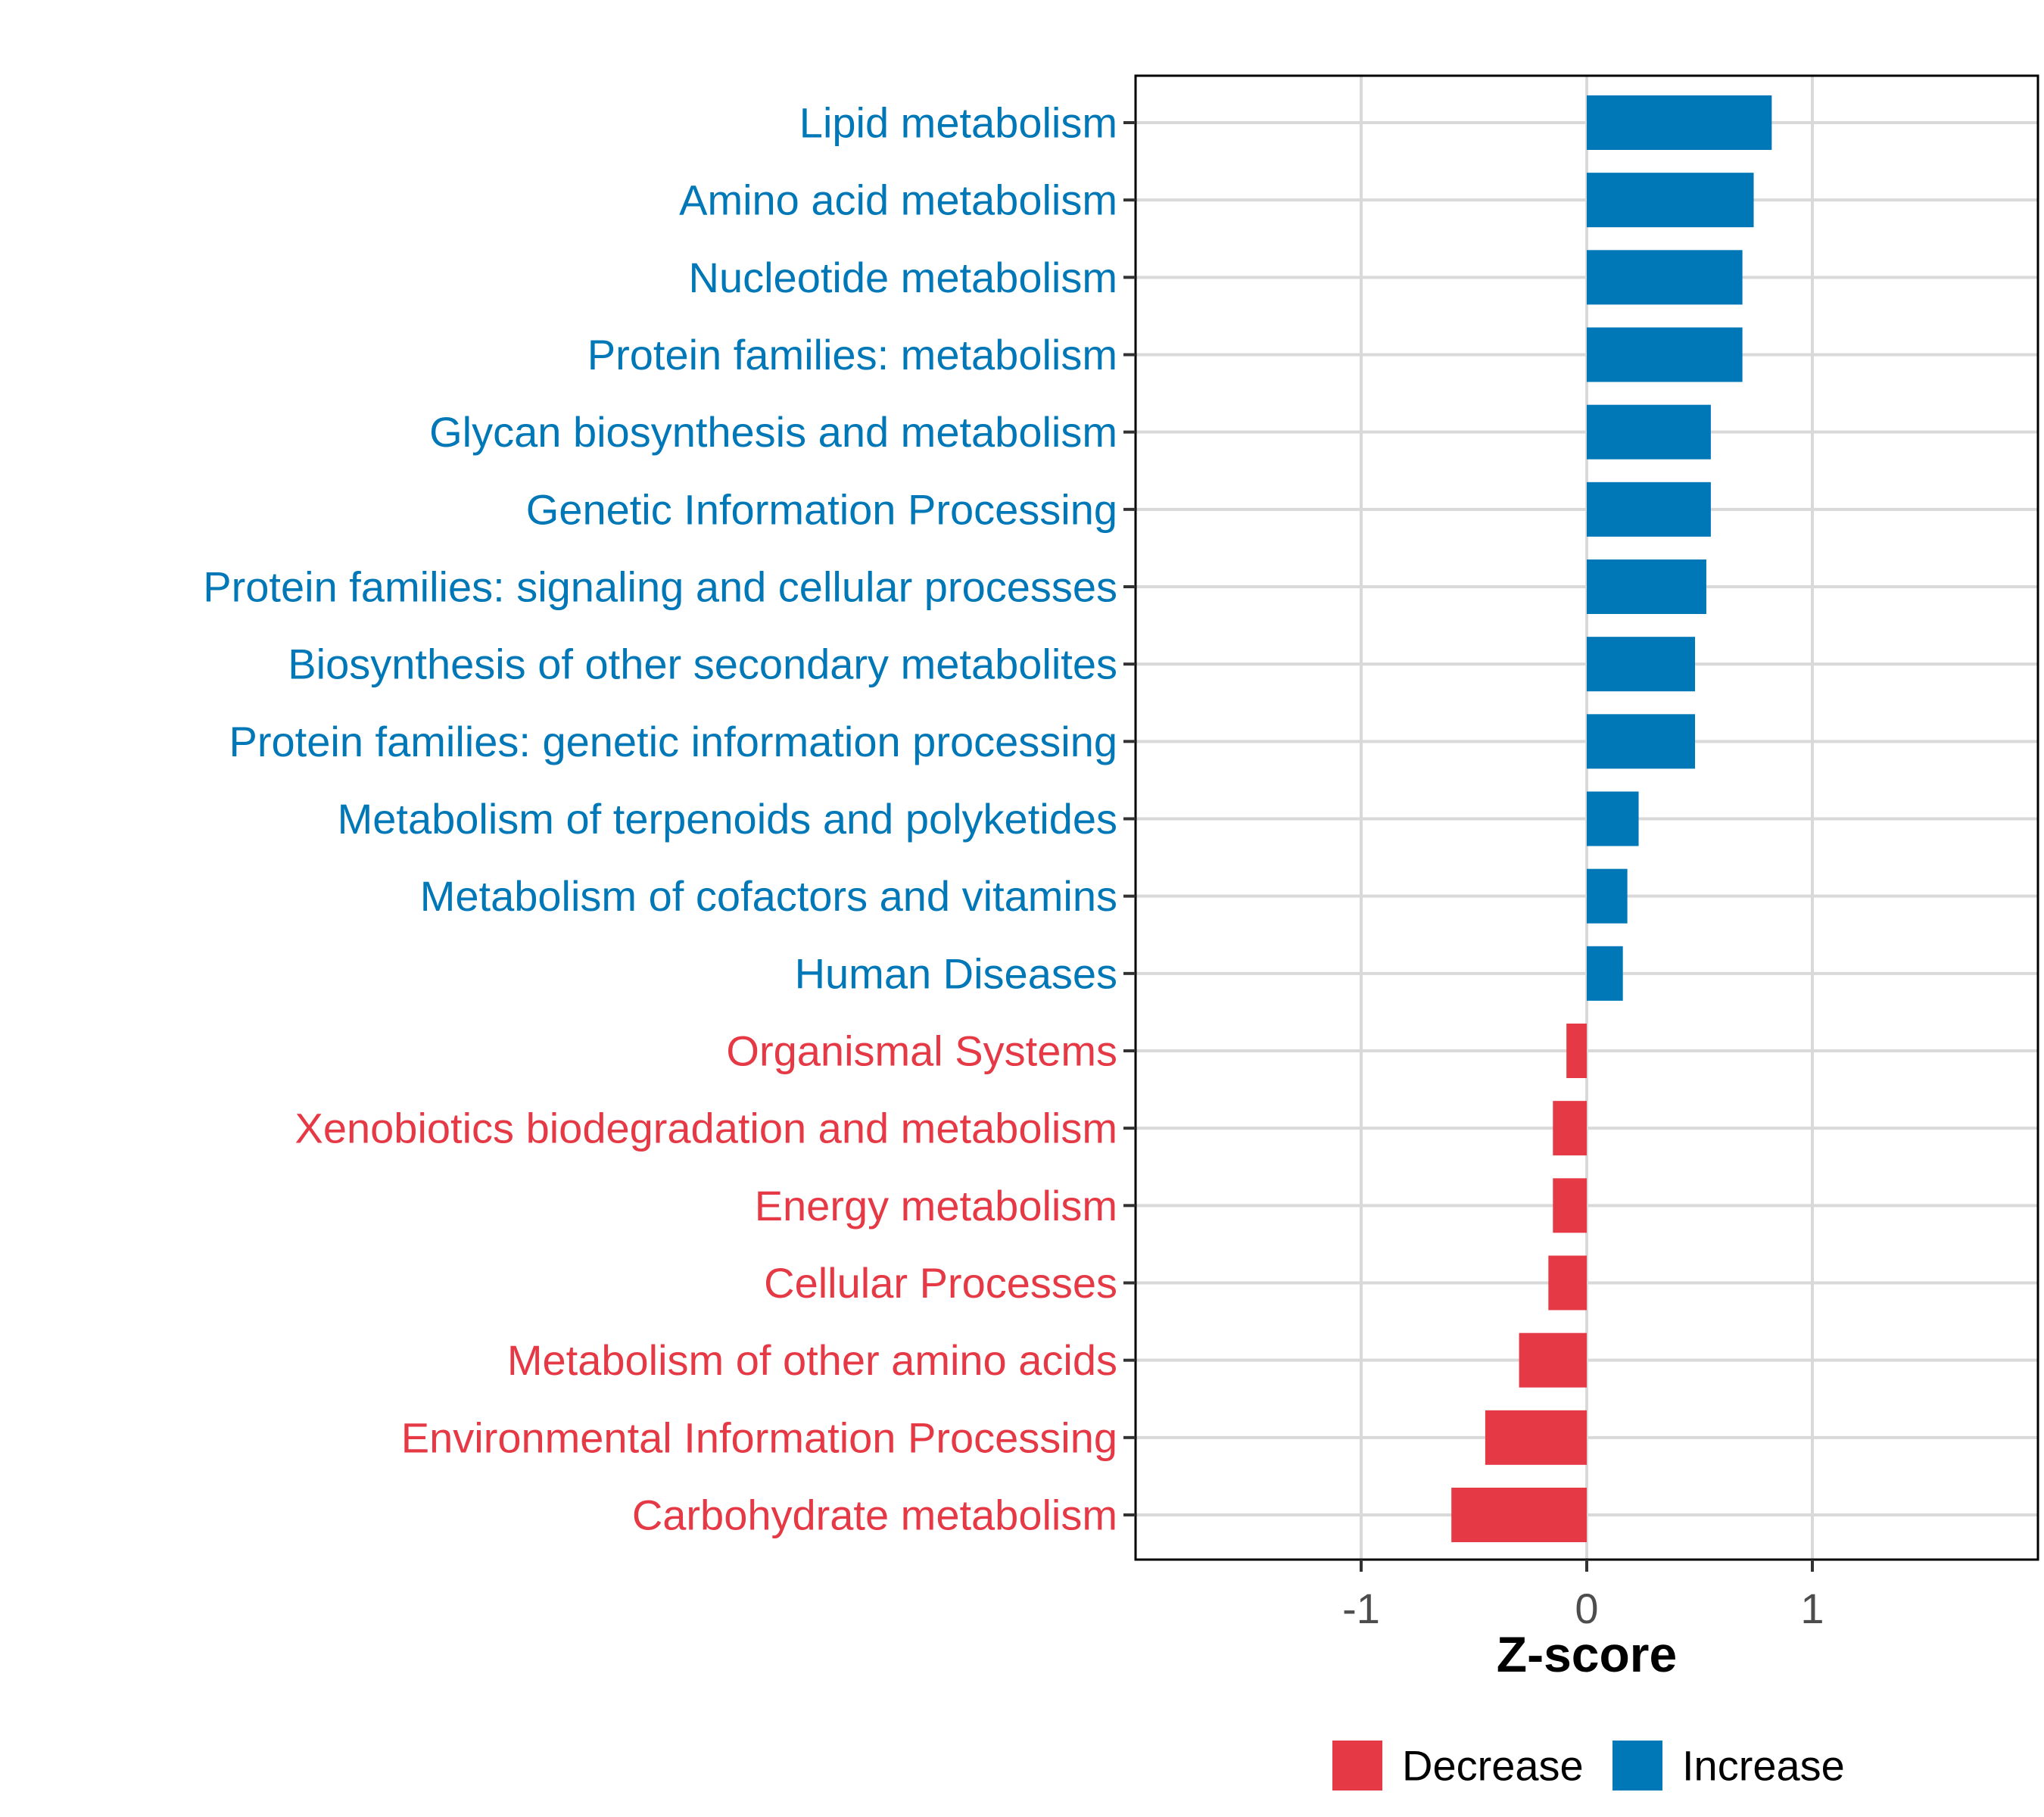  I want to click on legend-label-increase: Increase, so click(1763, 1766).